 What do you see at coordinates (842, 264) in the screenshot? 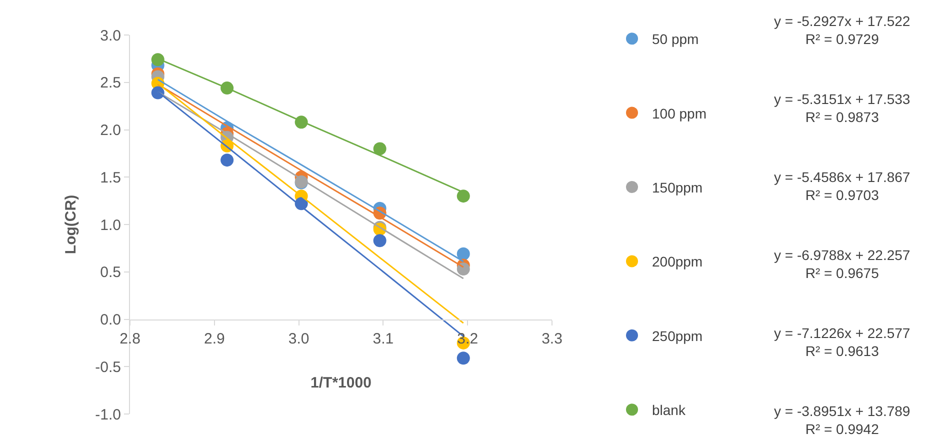
I see `text: y = -6.9788x + 22.257 R² = 0.9675` at bounding box center [842, 264].